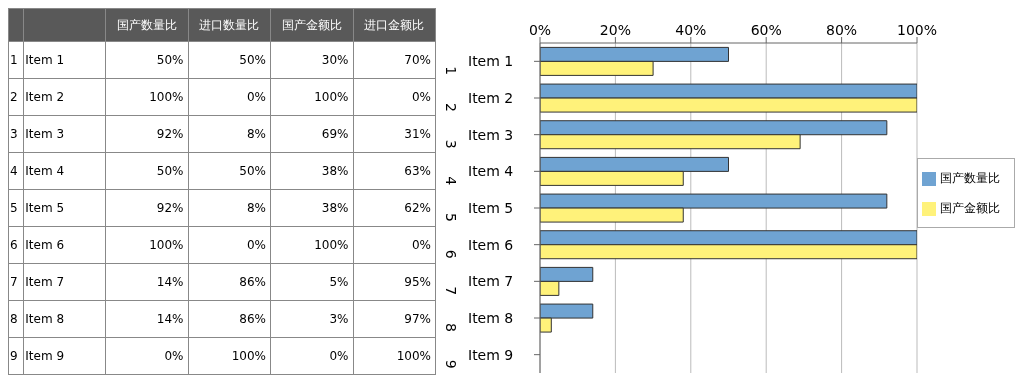 The height and width of the screenshot is (380, 1026). I want to click on x-tick-label: 40%, so click(691, 30).